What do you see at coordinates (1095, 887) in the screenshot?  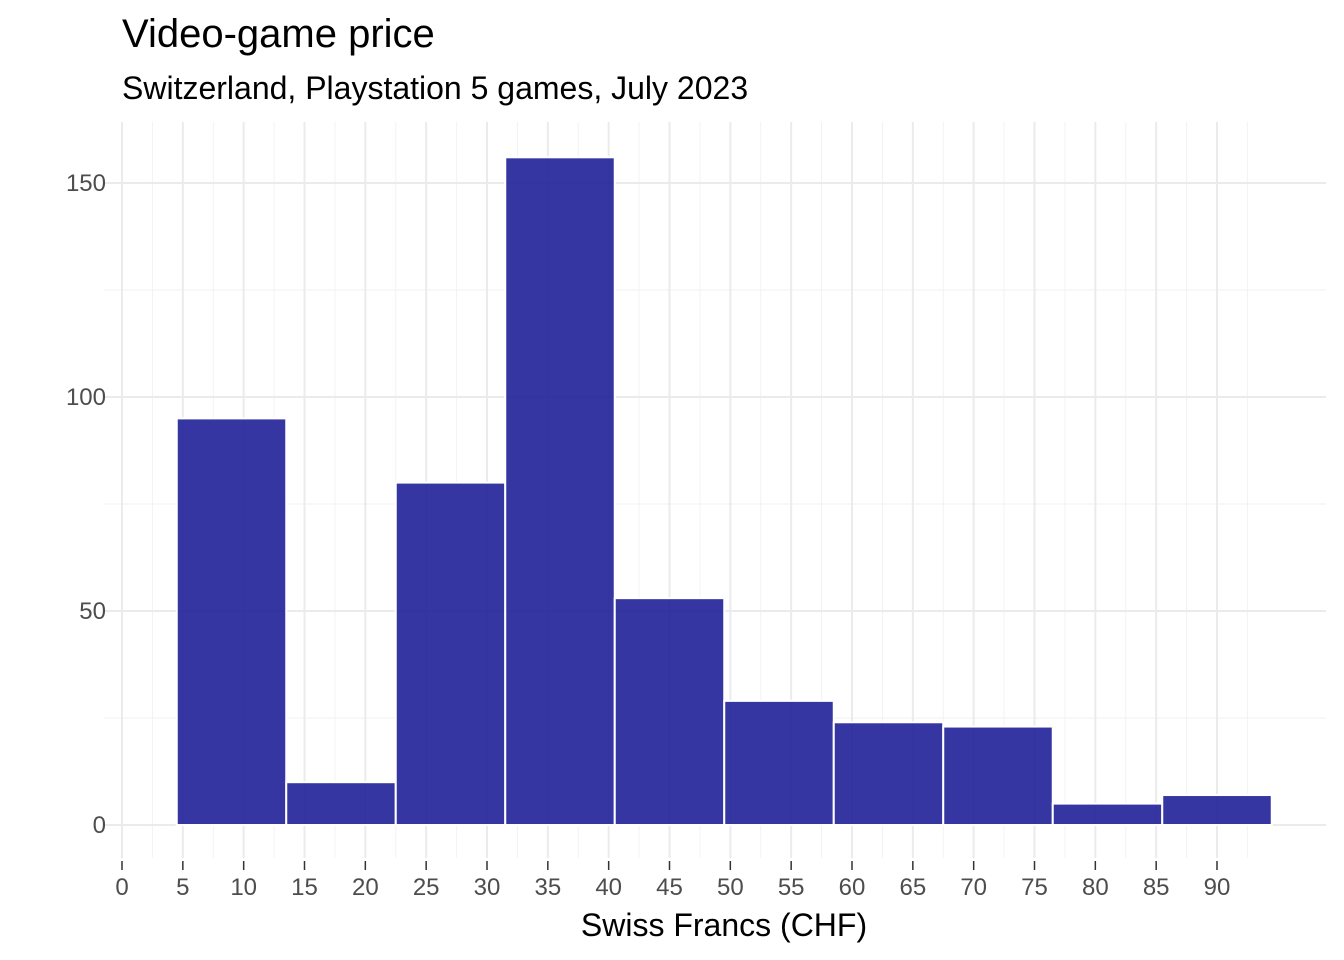 I see `x-tick-label: 80` at bounding box center [1095, 887].